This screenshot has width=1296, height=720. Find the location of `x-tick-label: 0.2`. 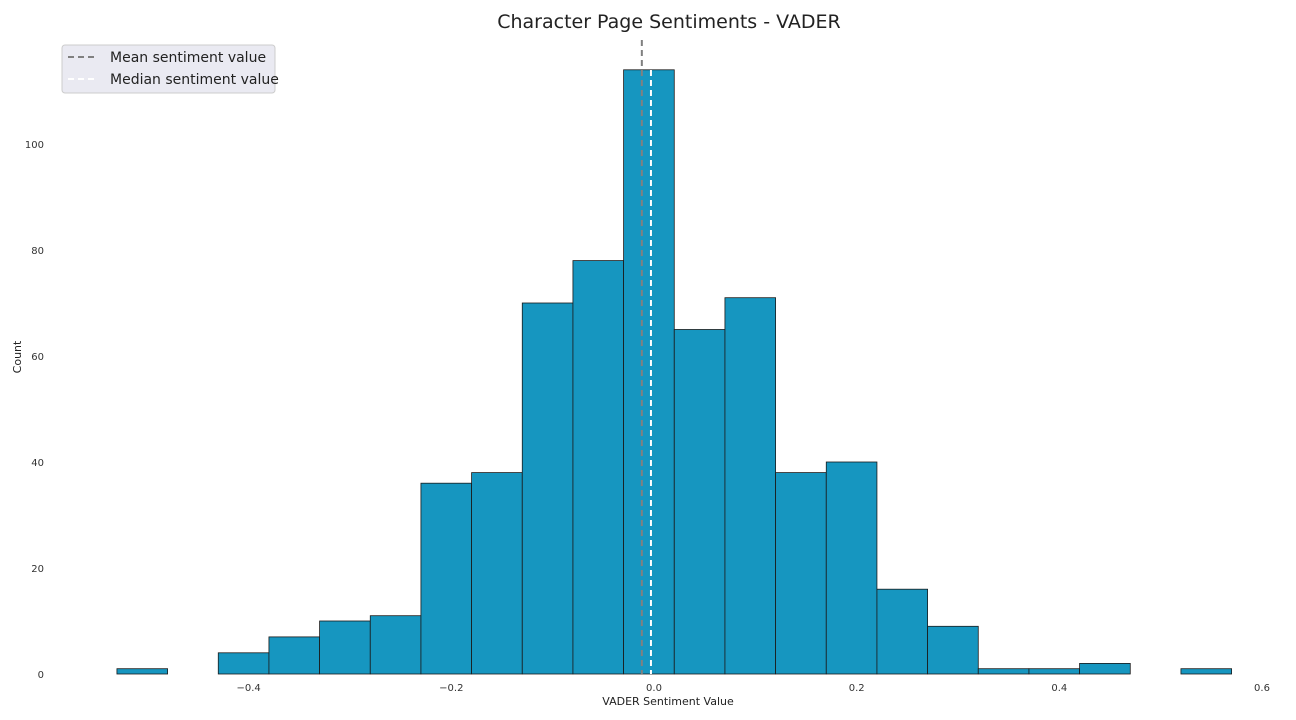

x-tick-label: 0.2 is located at coordinates (857, 688).